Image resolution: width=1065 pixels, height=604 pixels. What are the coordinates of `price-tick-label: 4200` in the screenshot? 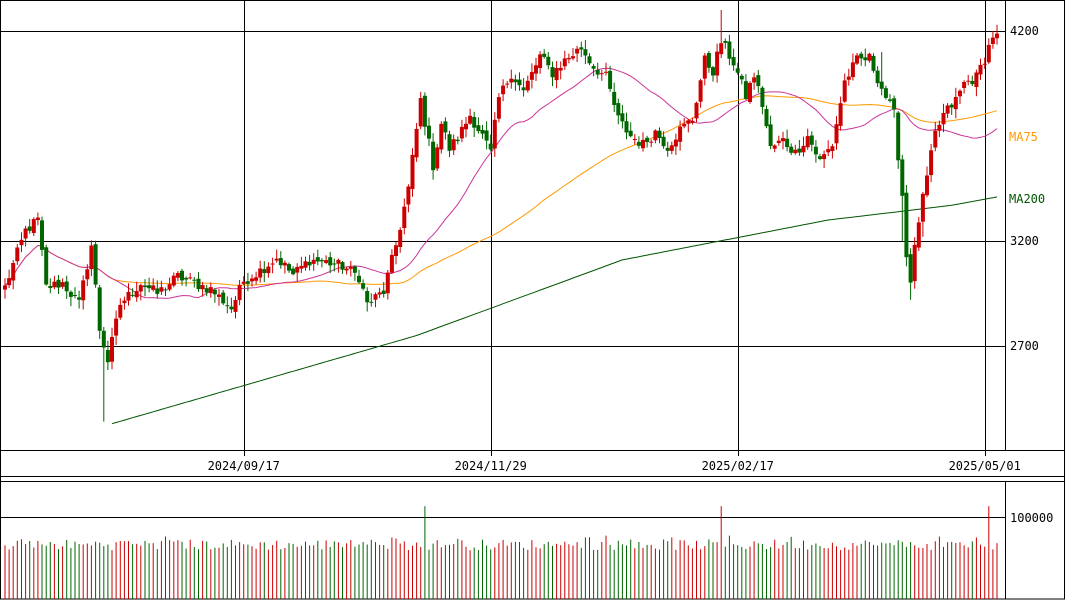 It's located at (1024, 31).